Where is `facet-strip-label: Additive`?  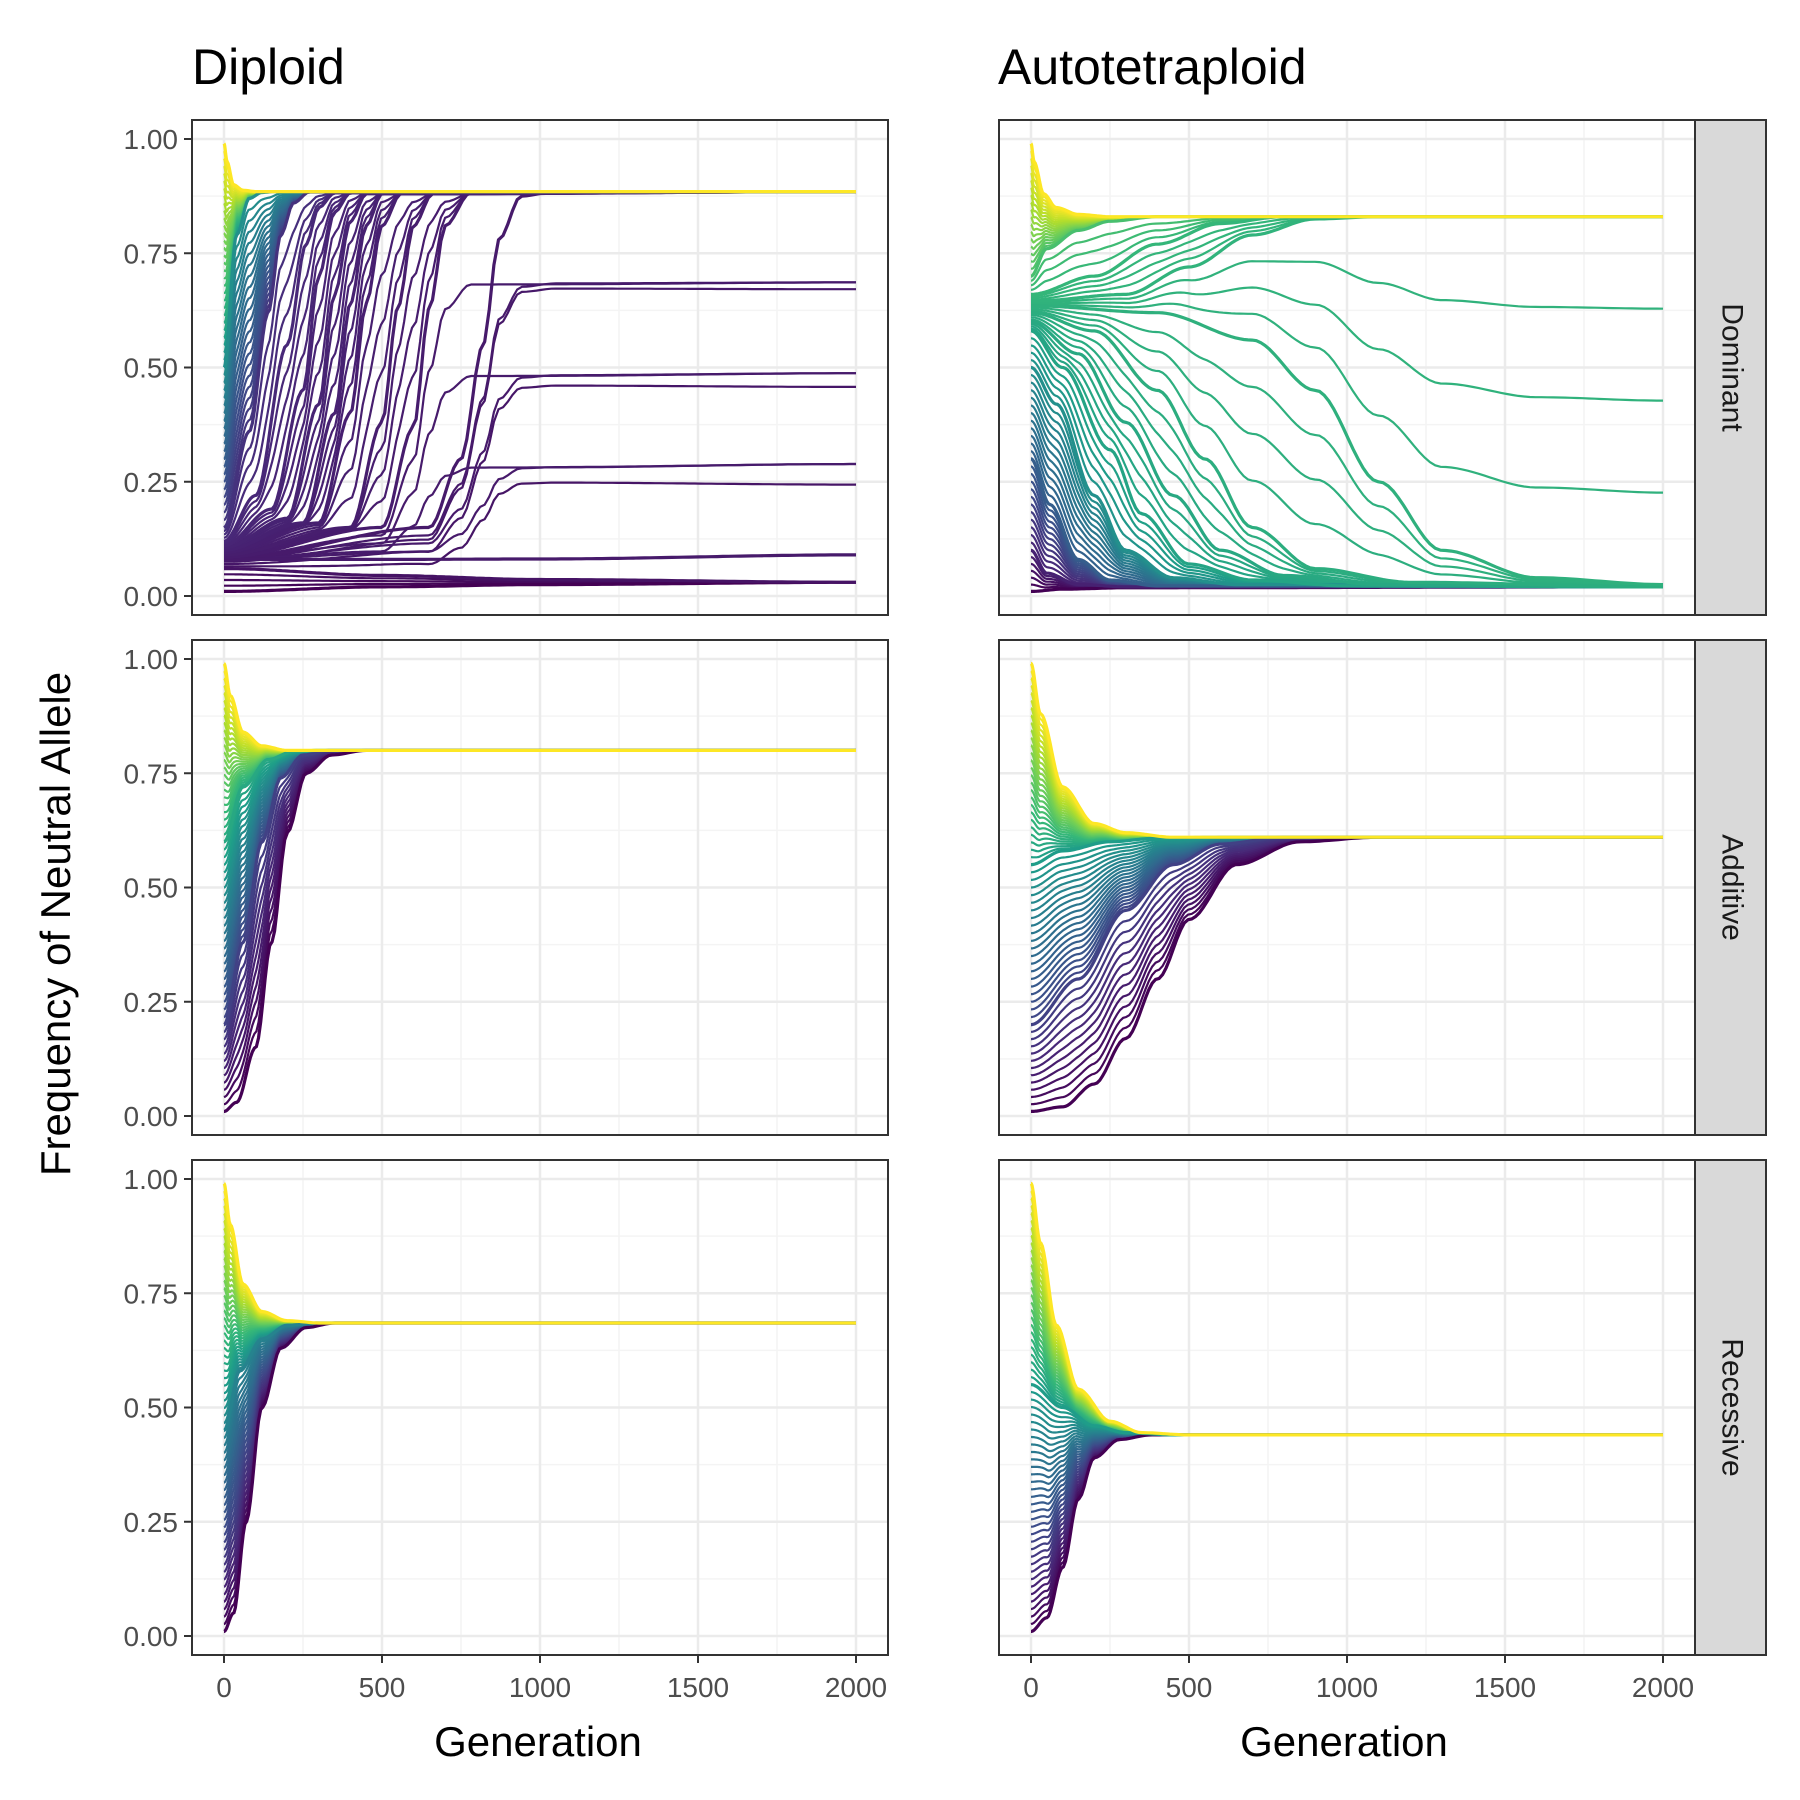
facet-strip-label: Additive is located at coordinates (1732, 887).